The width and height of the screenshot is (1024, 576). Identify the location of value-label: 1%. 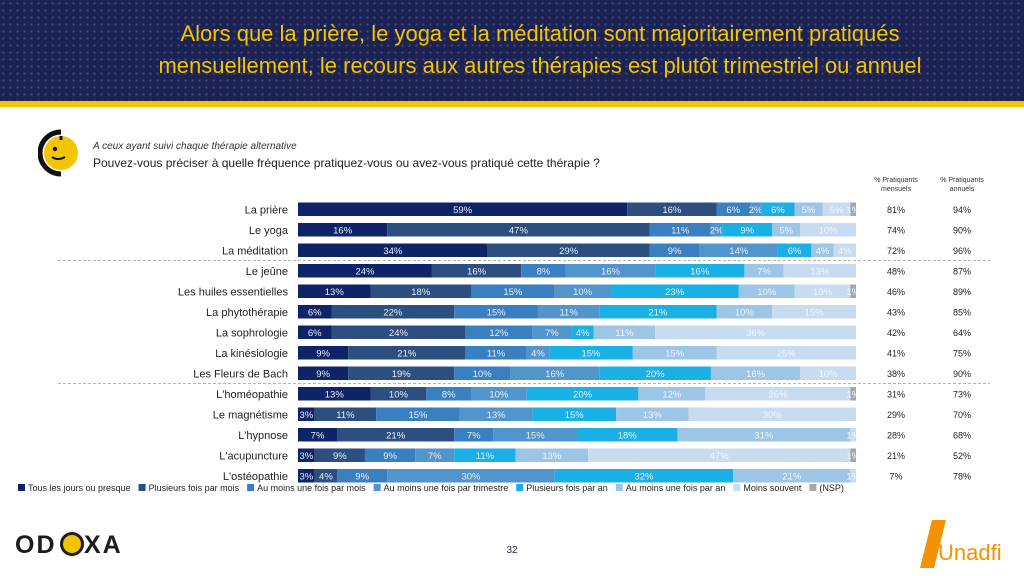
(853, 210).